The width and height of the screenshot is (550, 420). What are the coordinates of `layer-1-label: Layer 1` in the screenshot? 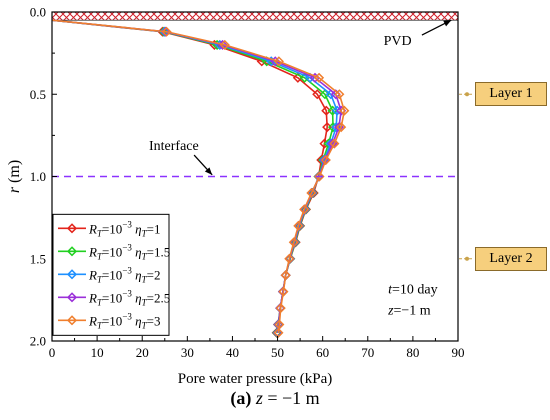 It's located at (511, 94).